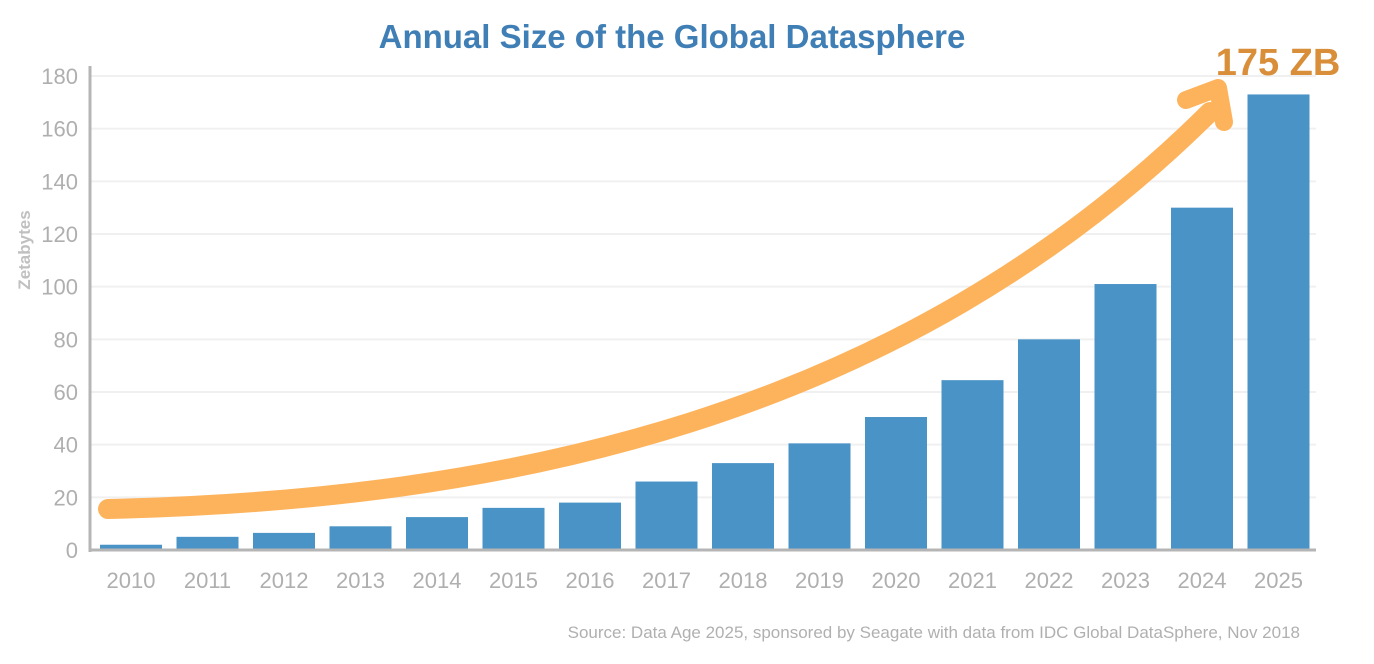  What do you see at coordinates (666, 515) in the screenshot?
I see `bar-2017` at bounding box center [666, 515].